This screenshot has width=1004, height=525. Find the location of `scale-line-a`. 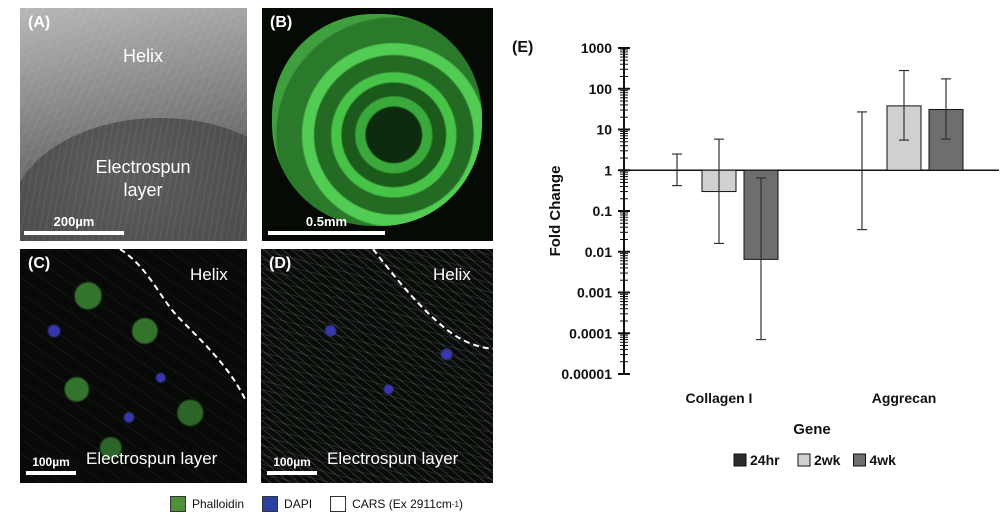

scale-line-a is located at coordinates (74, 233).